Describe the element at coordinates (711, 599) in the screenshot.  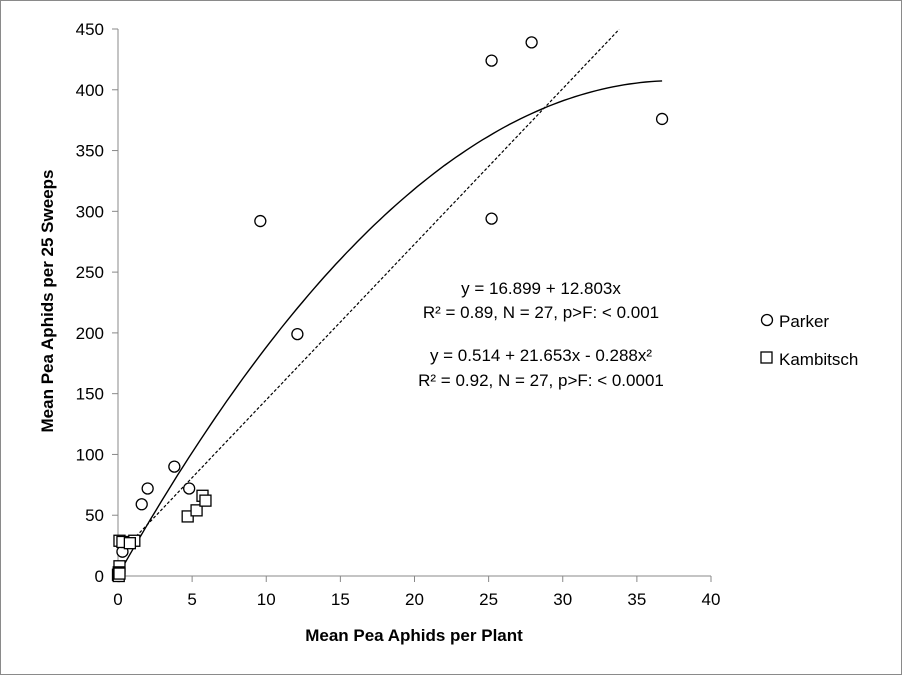
I see `x-tick-label: 40` at that location.